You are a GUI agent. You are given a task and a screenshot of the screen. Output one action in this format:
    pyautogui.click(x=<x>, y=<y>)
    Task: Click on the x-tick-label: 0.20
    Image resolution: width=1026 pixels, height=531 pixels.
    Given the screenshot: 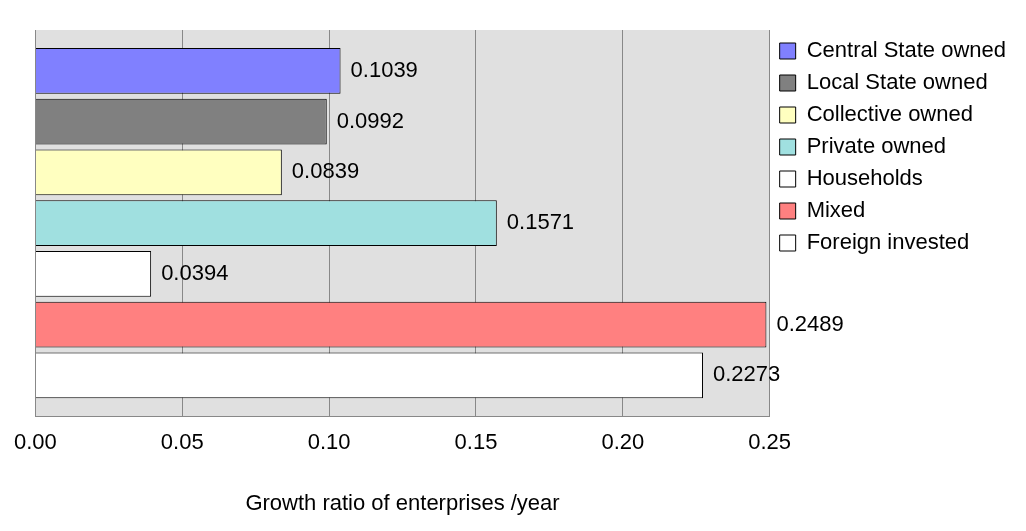 What is the action you would take?
    pyautogui.click(x=623, y=442)
    